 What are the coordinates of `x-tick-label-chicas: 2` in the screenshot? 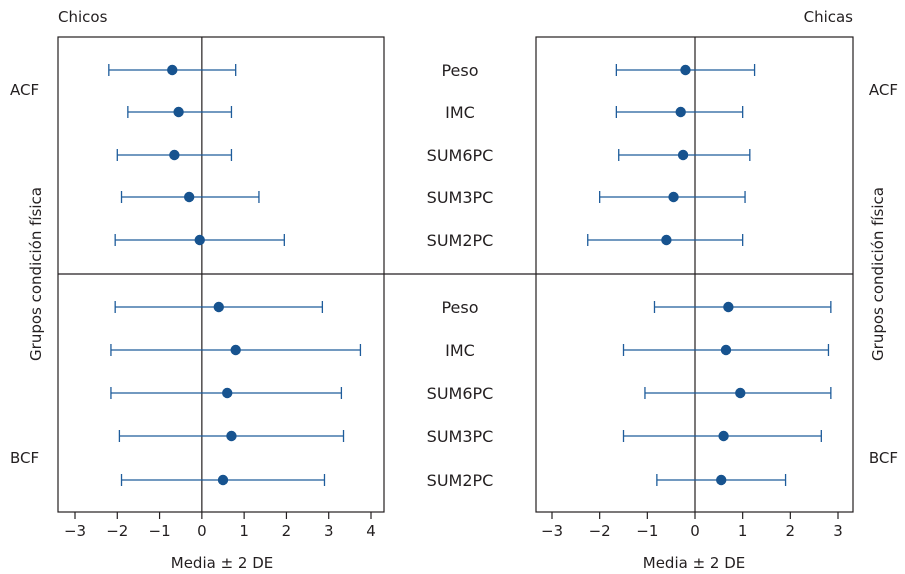 It's located at (791, 531).